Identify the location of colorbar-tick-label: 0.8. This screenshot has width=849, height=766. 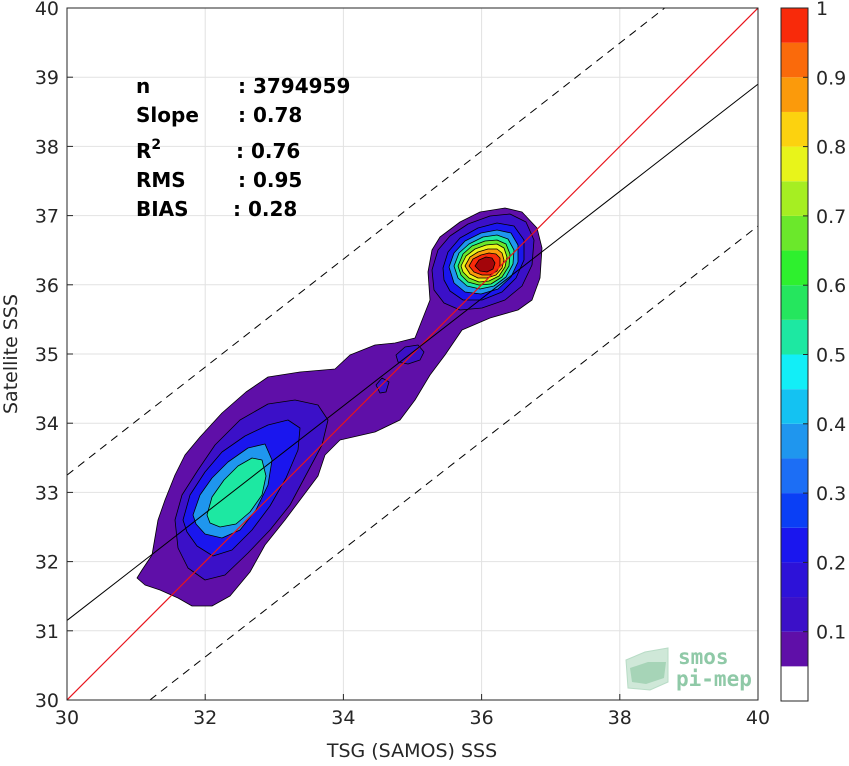
(831, 148).